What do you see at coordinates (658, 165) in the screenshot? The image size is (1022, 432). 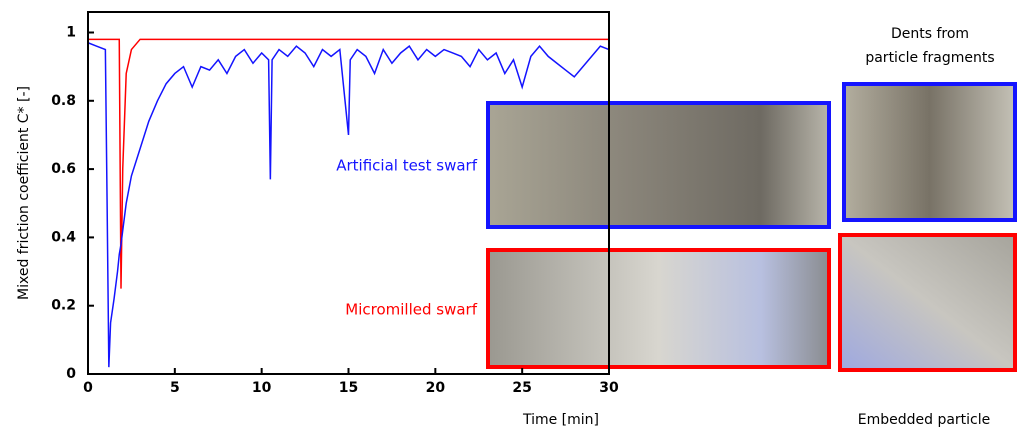 I see `photo-artificial` at bounding box center [658, 165].